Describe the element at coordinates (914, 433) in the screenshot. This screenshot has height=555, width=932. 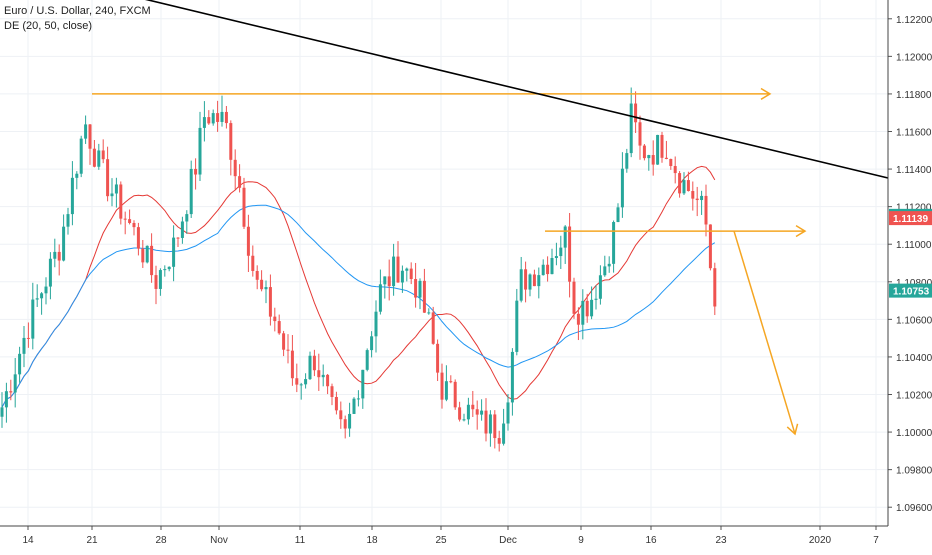
I see `y-tick-label: 1.10000` at that location.